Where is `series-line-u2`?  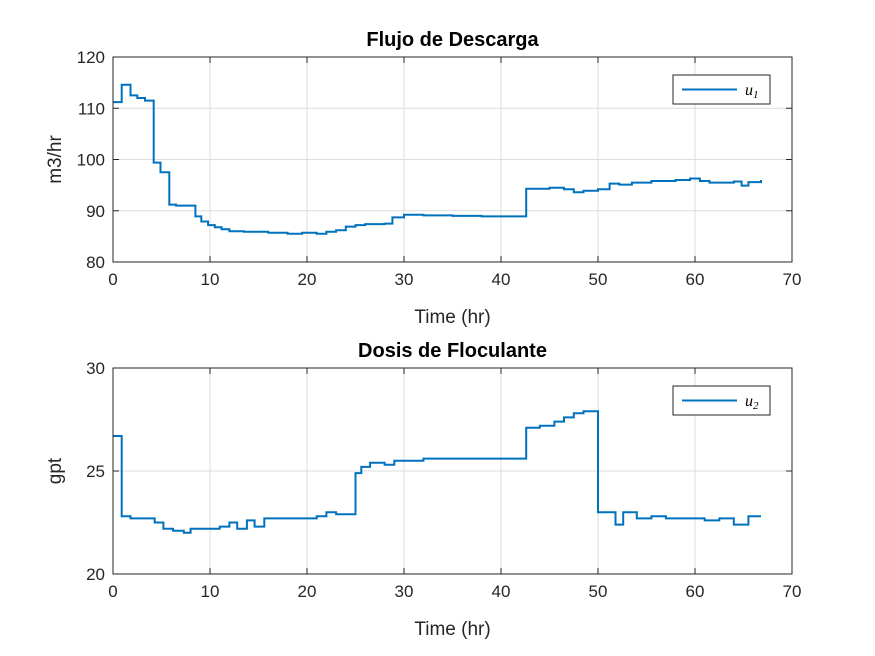 series-line-u2 is located at coordinates (437, 472).